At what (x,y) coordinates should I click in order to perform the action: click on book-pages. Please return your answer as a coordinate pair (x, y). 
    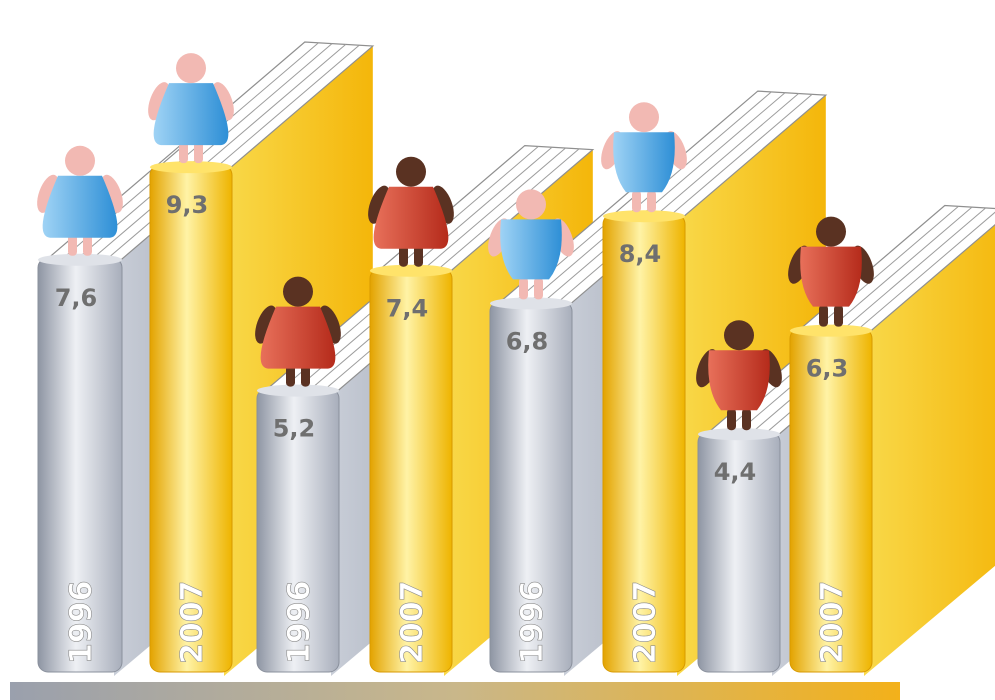
    Looking at the image, I should click on (929, 450).